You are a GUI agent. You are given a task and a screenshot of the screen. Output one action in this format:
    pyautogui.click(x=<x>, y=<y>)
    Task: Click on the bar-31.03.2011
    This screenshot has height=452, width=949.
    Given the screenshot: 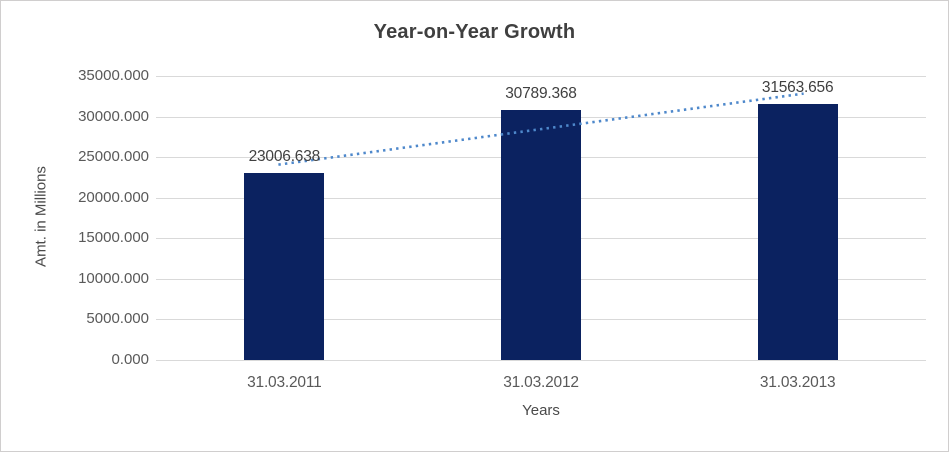 What is the action you would take?
    pyautogui.click(x=284, y=266)
    